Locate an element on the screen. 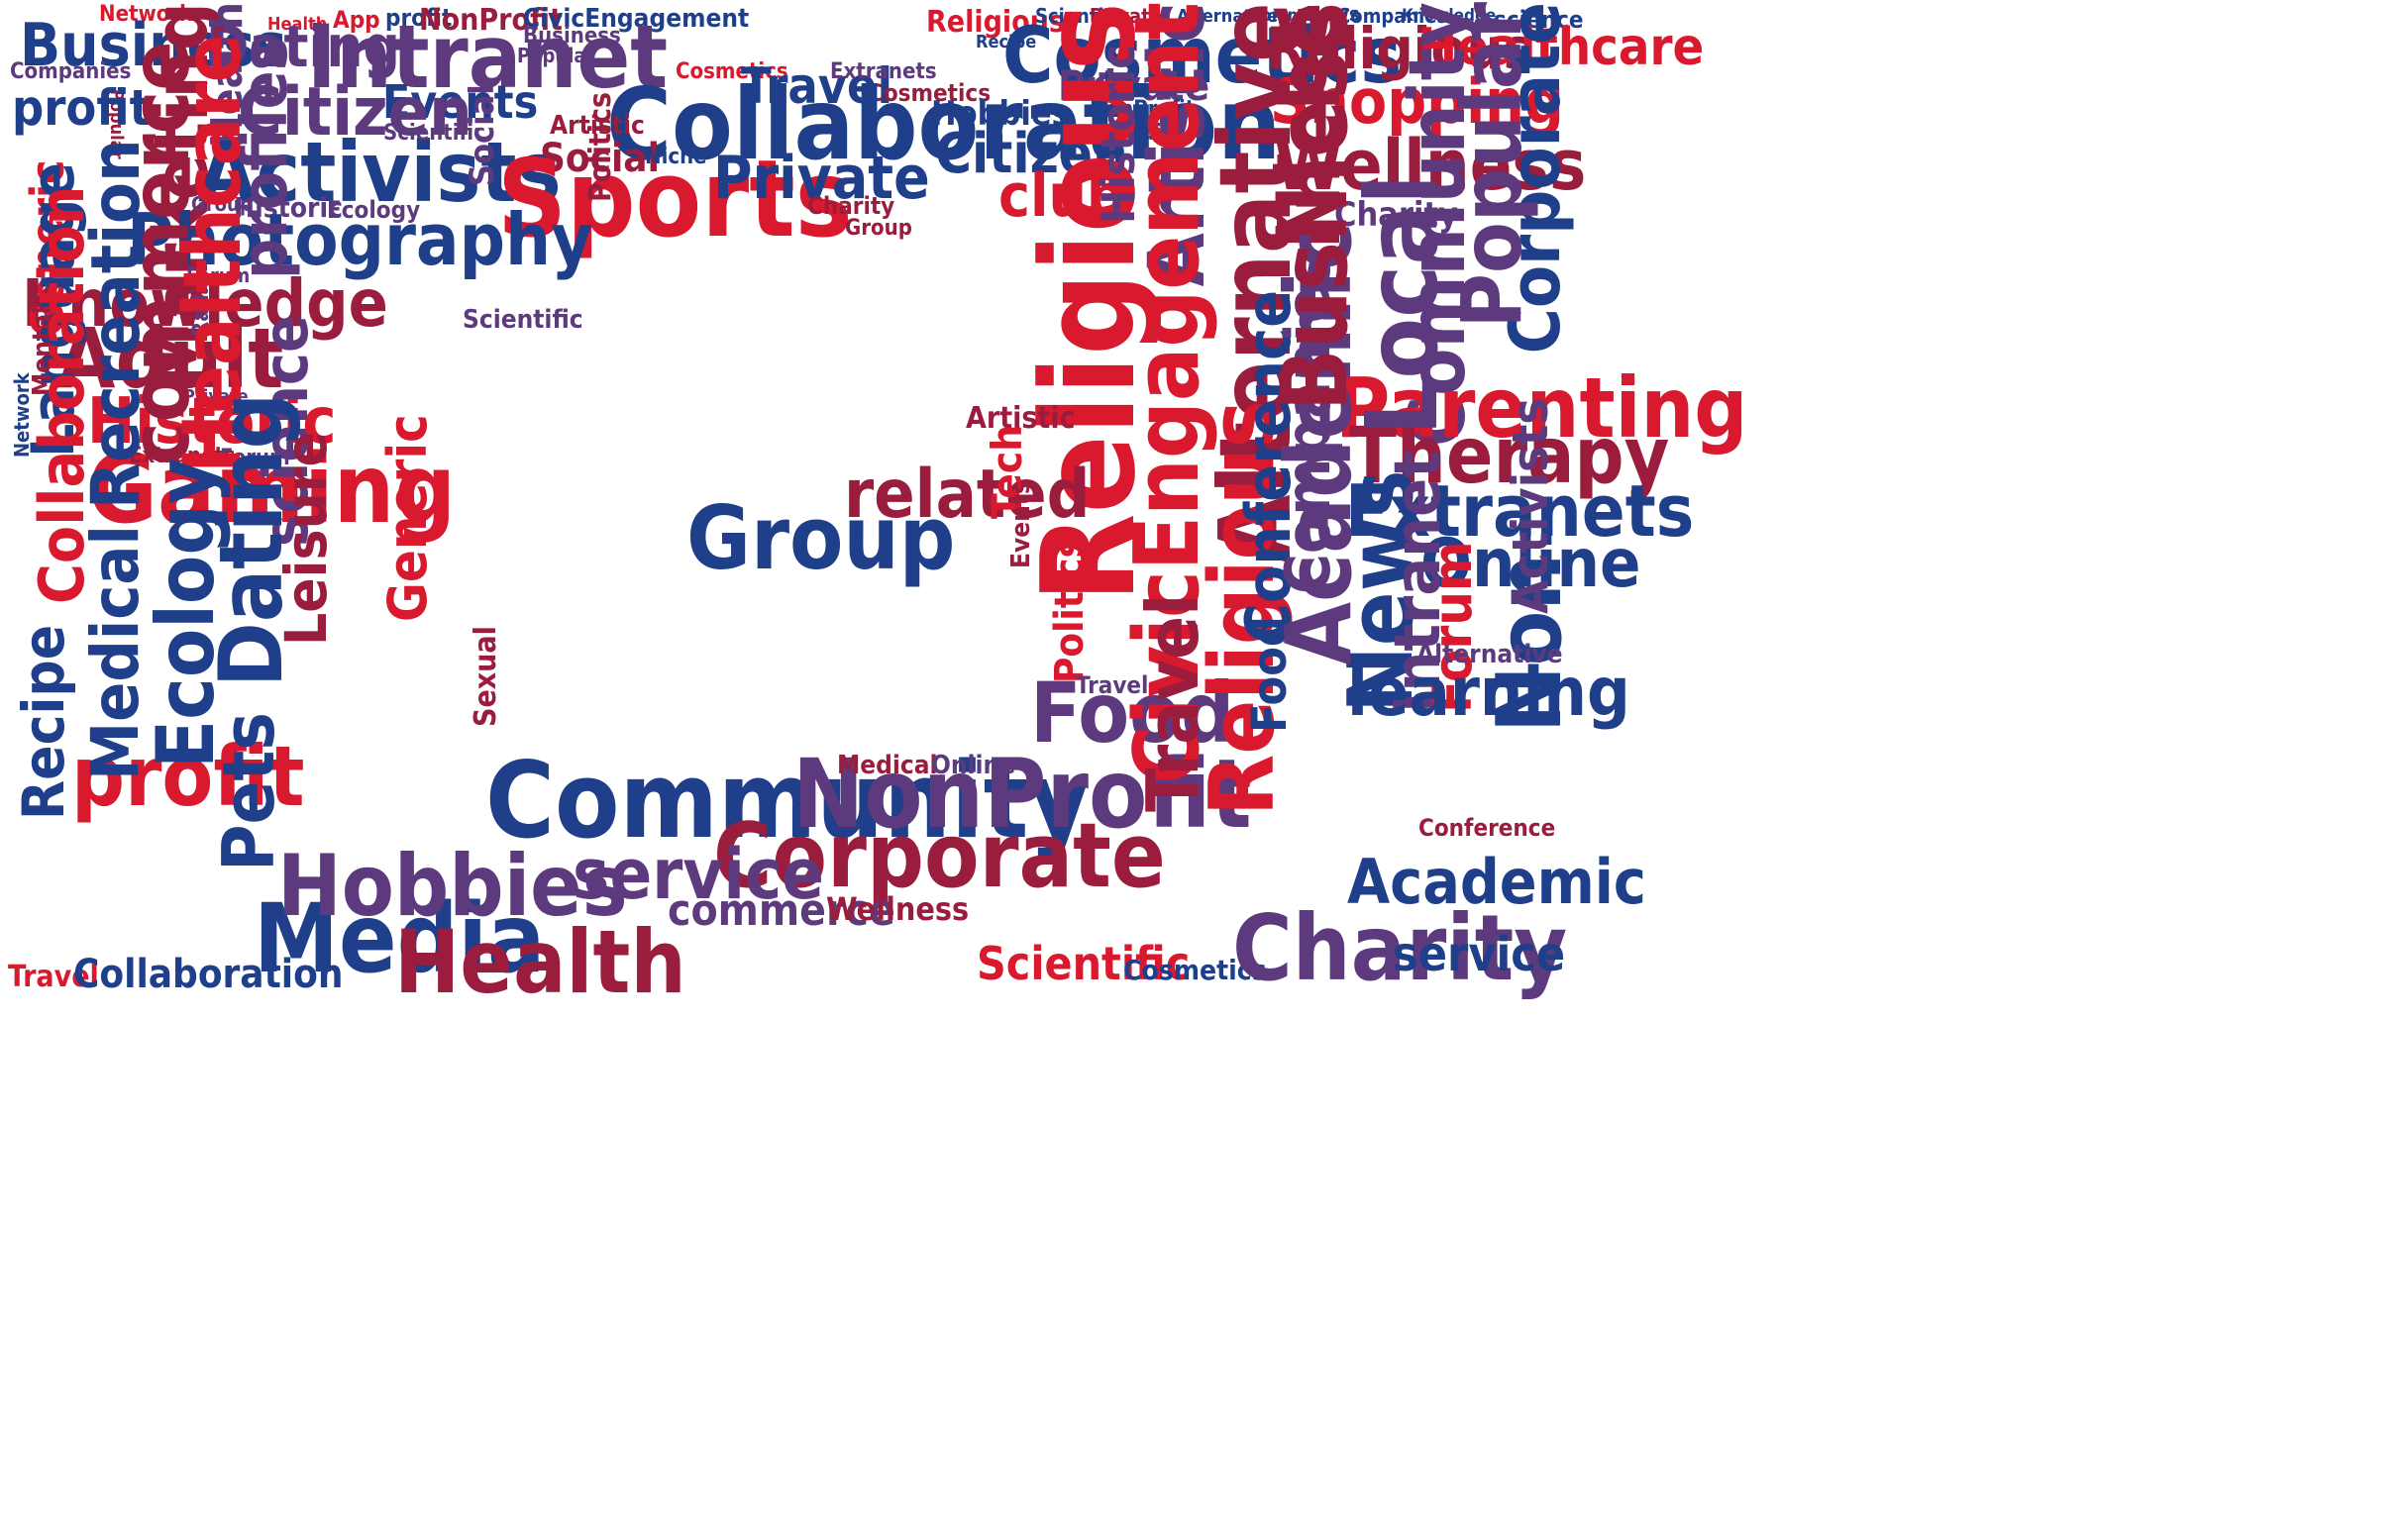 This screenshot has height=1532, width=2408. cloud-word: Generic is located at coordinates (408, 518).